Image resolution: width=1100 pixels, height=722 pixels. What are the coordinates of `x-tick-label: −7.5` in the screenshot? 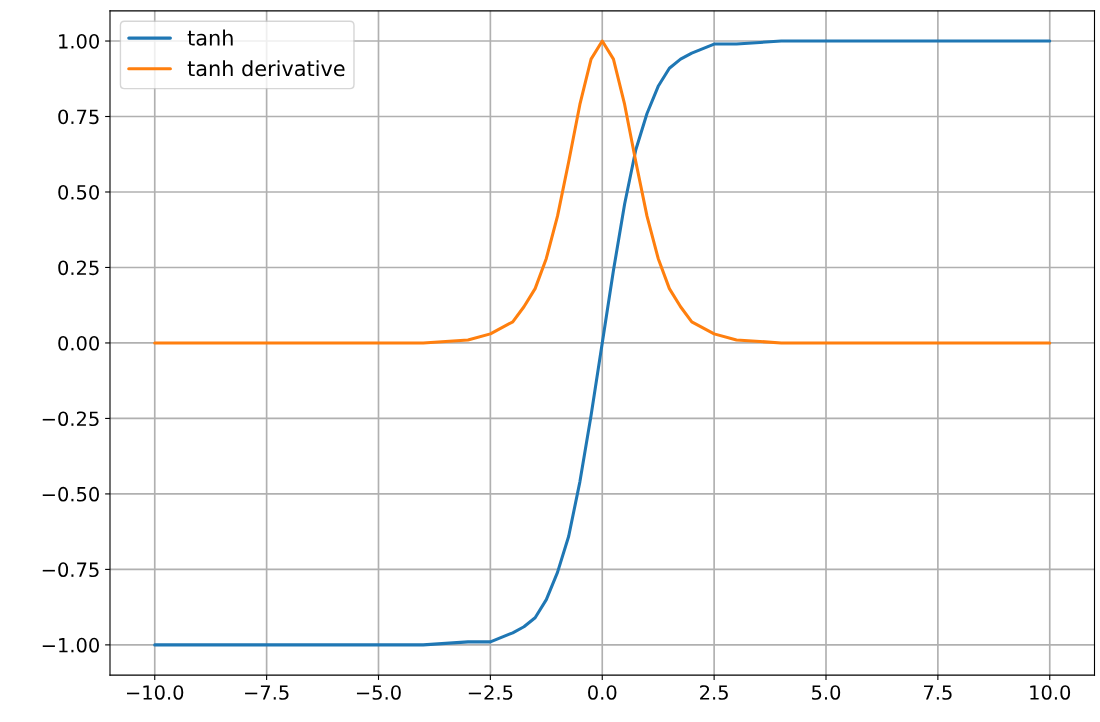 It's located at (267, 692).